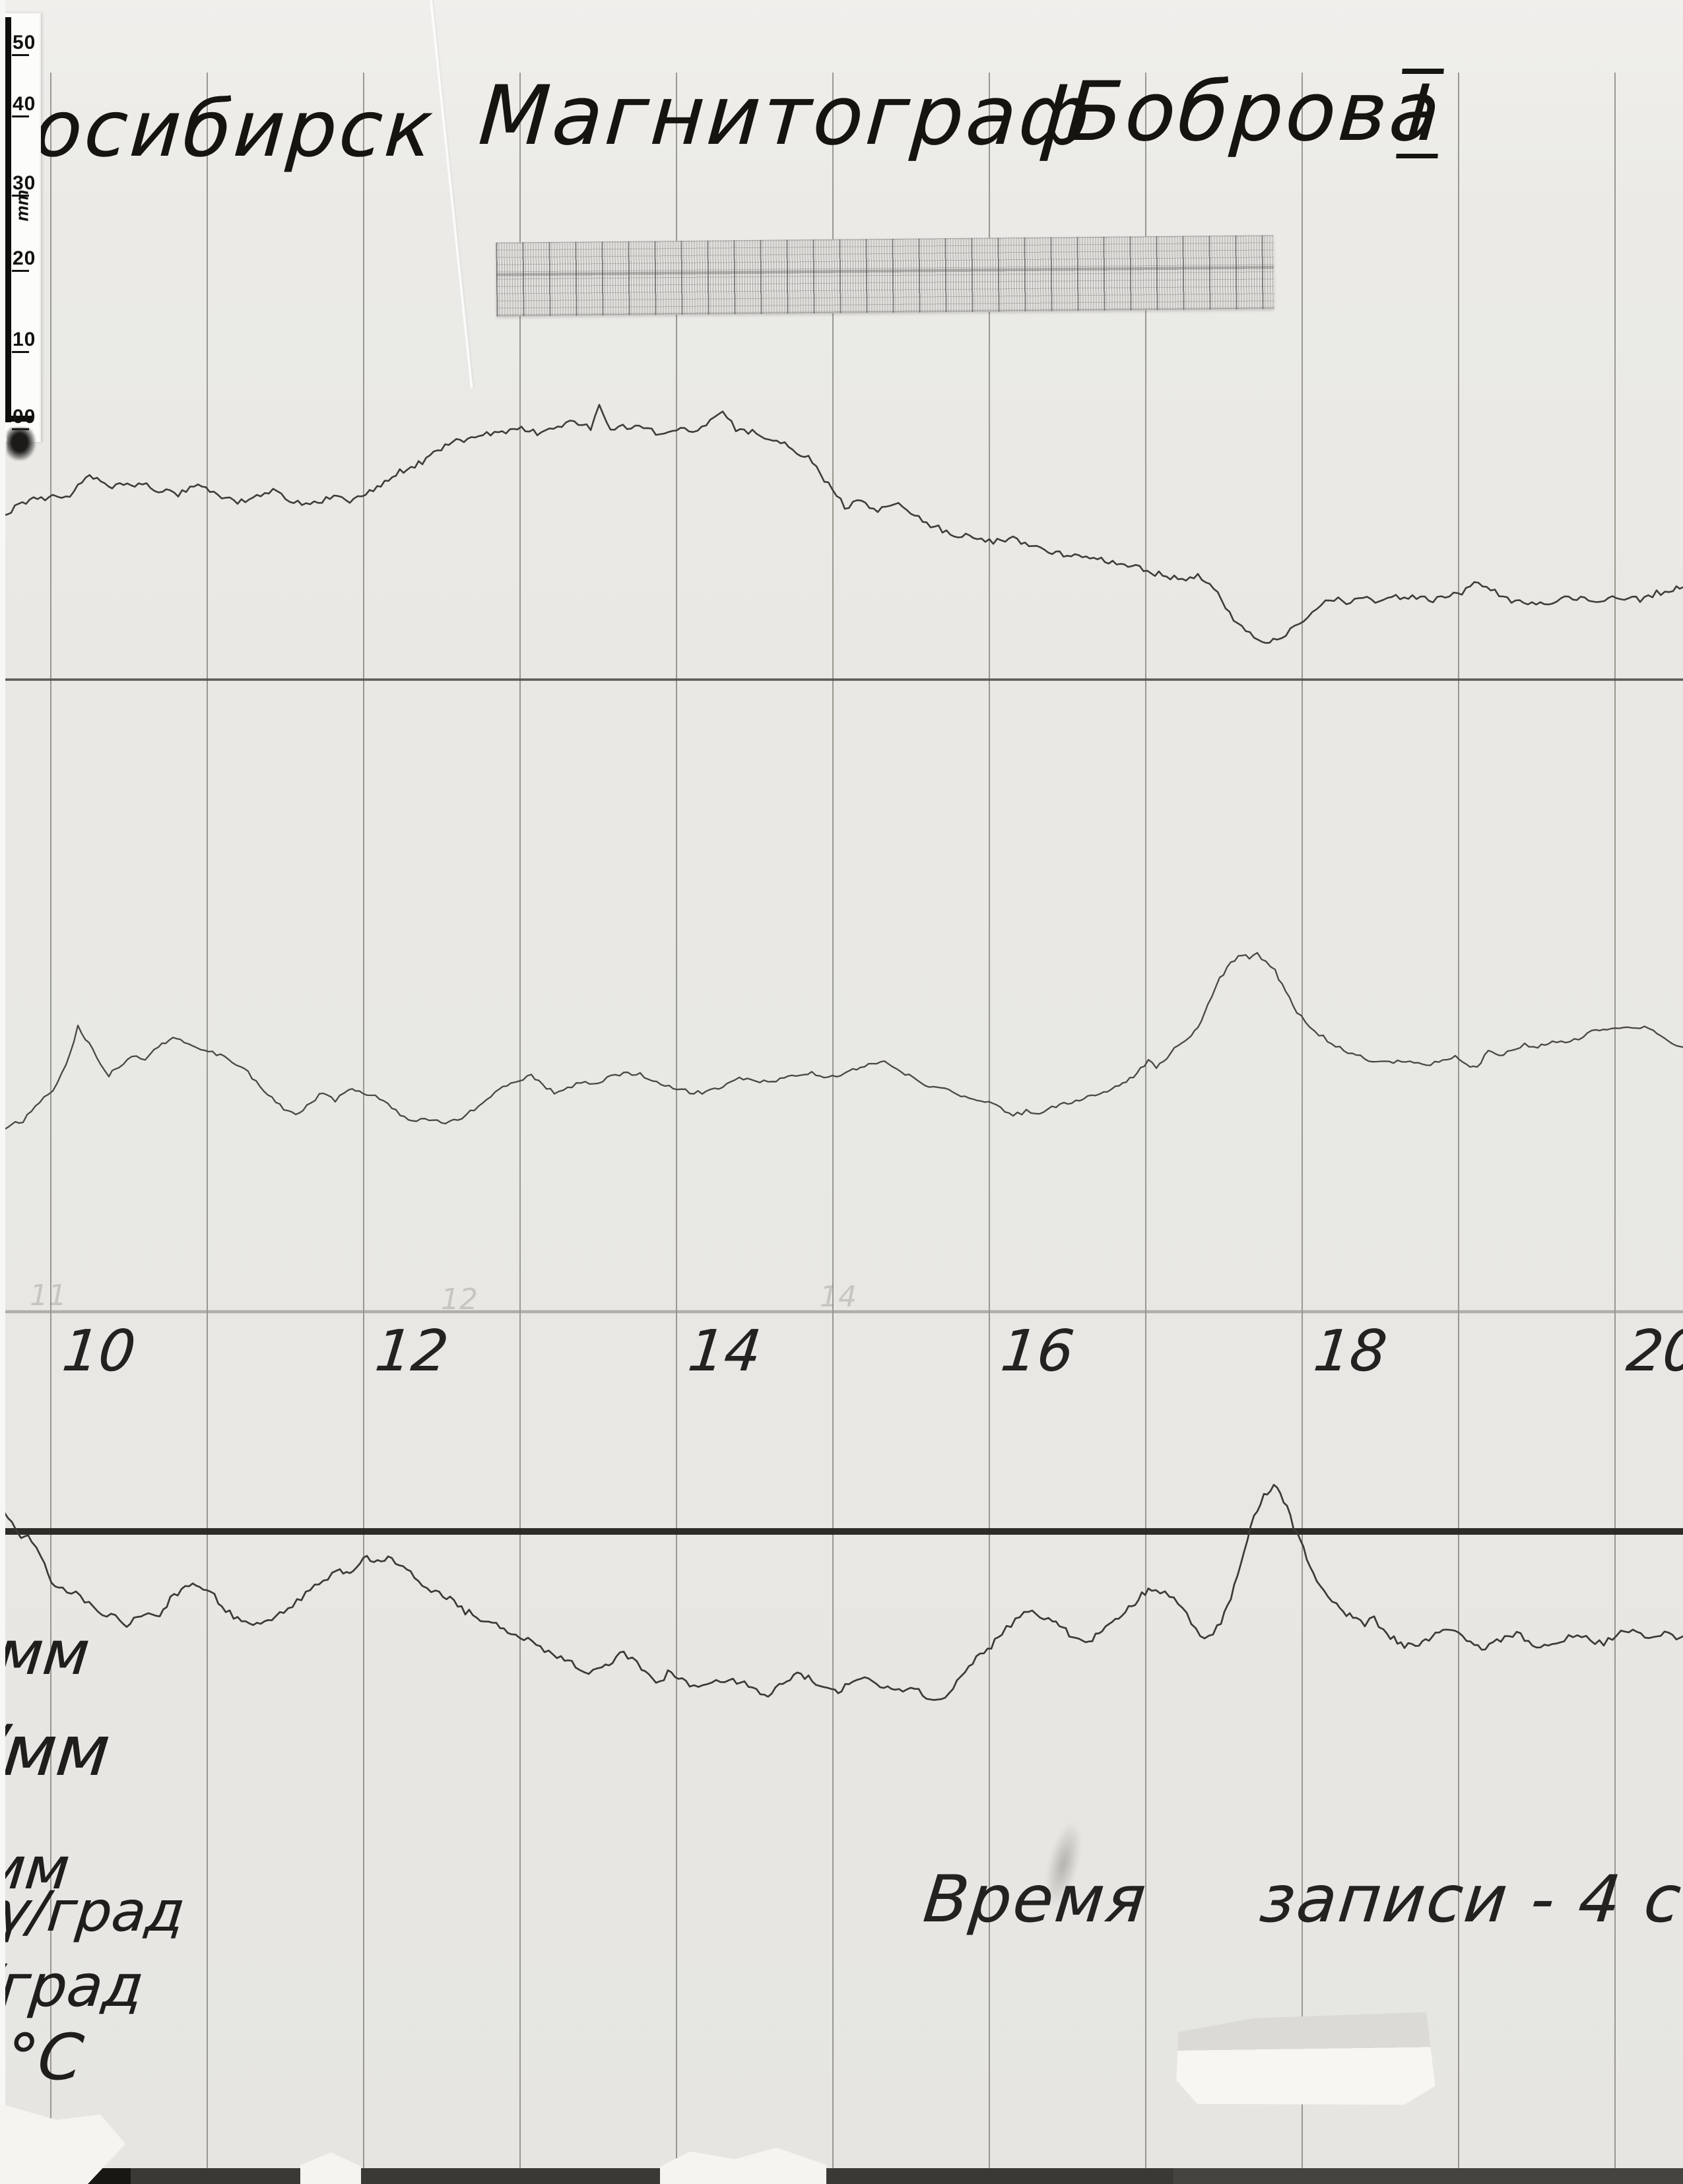  Describe the element at coordinates (1305, 2059) in the screenshot. I see `torn-paper-piece` at that location.